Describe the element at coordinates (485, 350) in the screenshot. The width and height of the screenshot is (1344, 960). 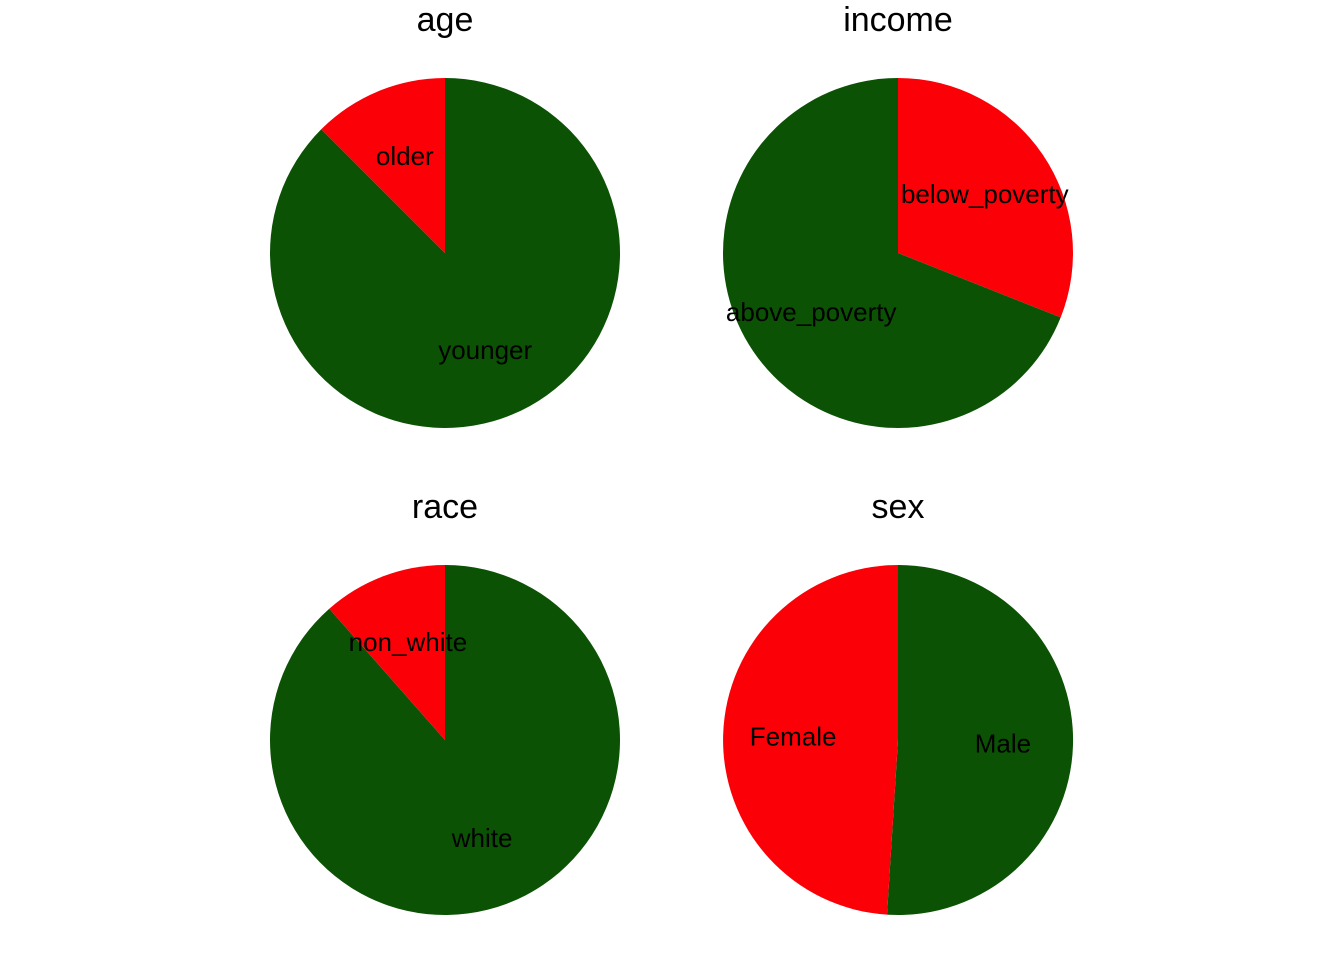
I see `slice-label-younger: younger` at that location.